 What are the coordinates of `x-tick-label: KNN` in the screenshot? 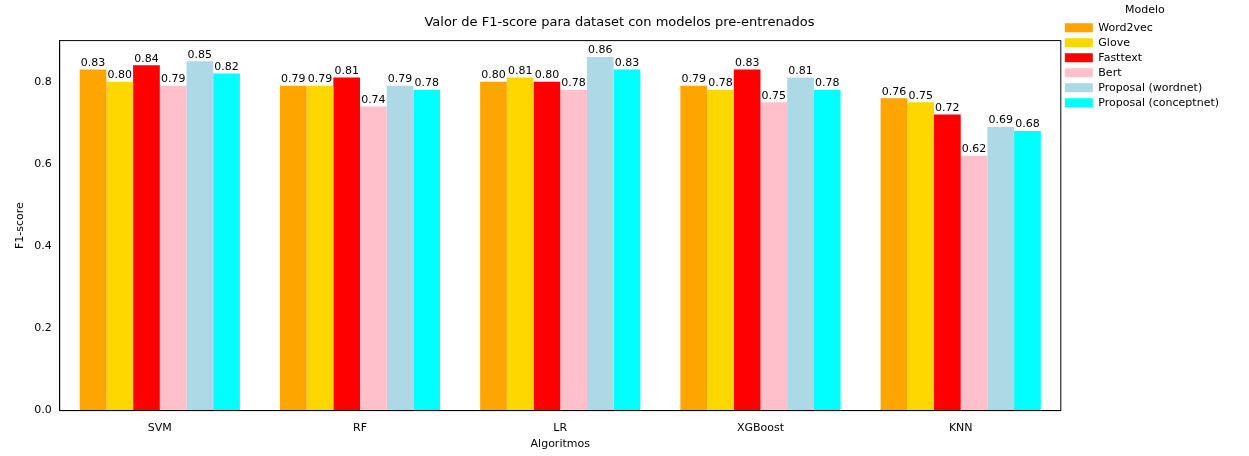 It's located at (960, 428).